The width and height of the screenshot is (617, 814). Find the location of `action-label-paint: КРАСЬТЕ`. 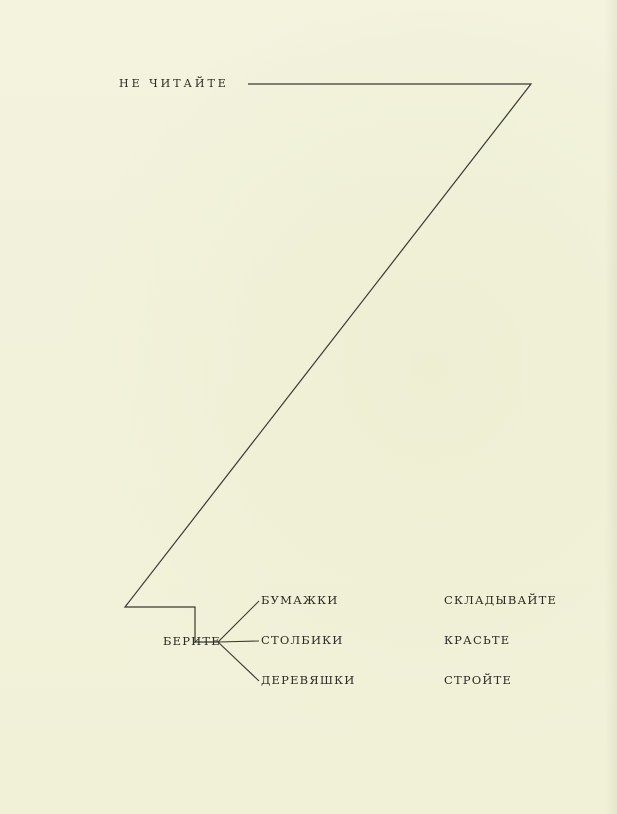

action-label-paint: КРАСЬТЕ is located at coordinates (477, 640).